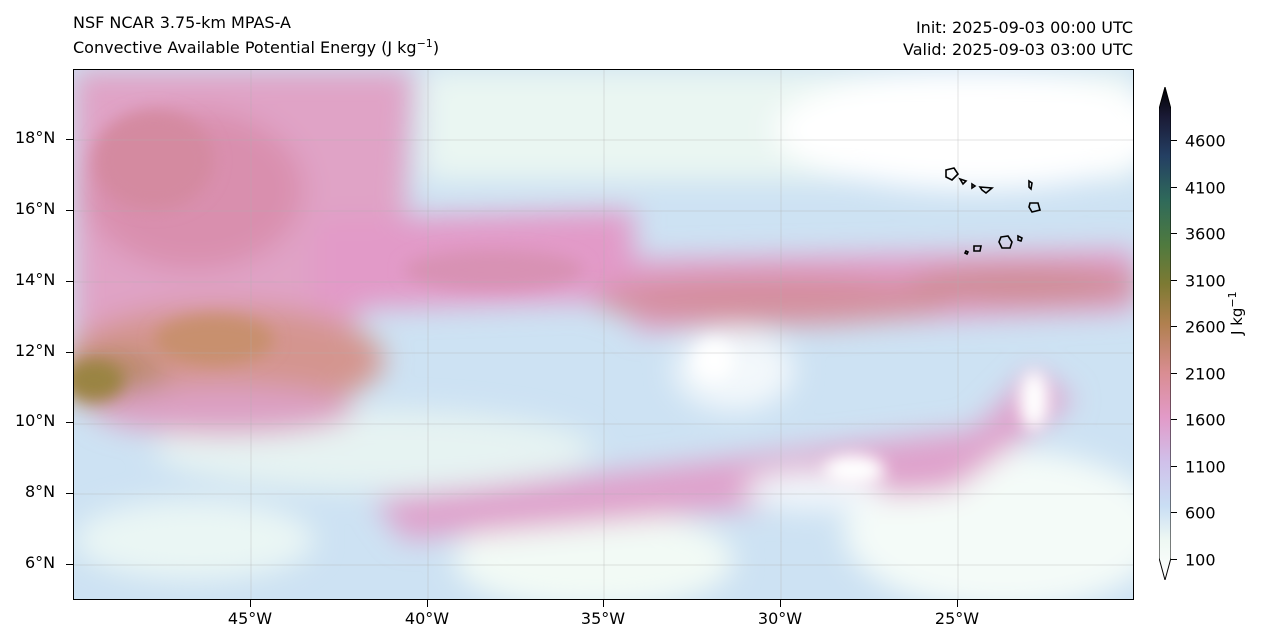  What do you see at coordinates (1200, 513) in the screenshot?
I see `colorbar-label: 600` at bounding box center [1200, 513].